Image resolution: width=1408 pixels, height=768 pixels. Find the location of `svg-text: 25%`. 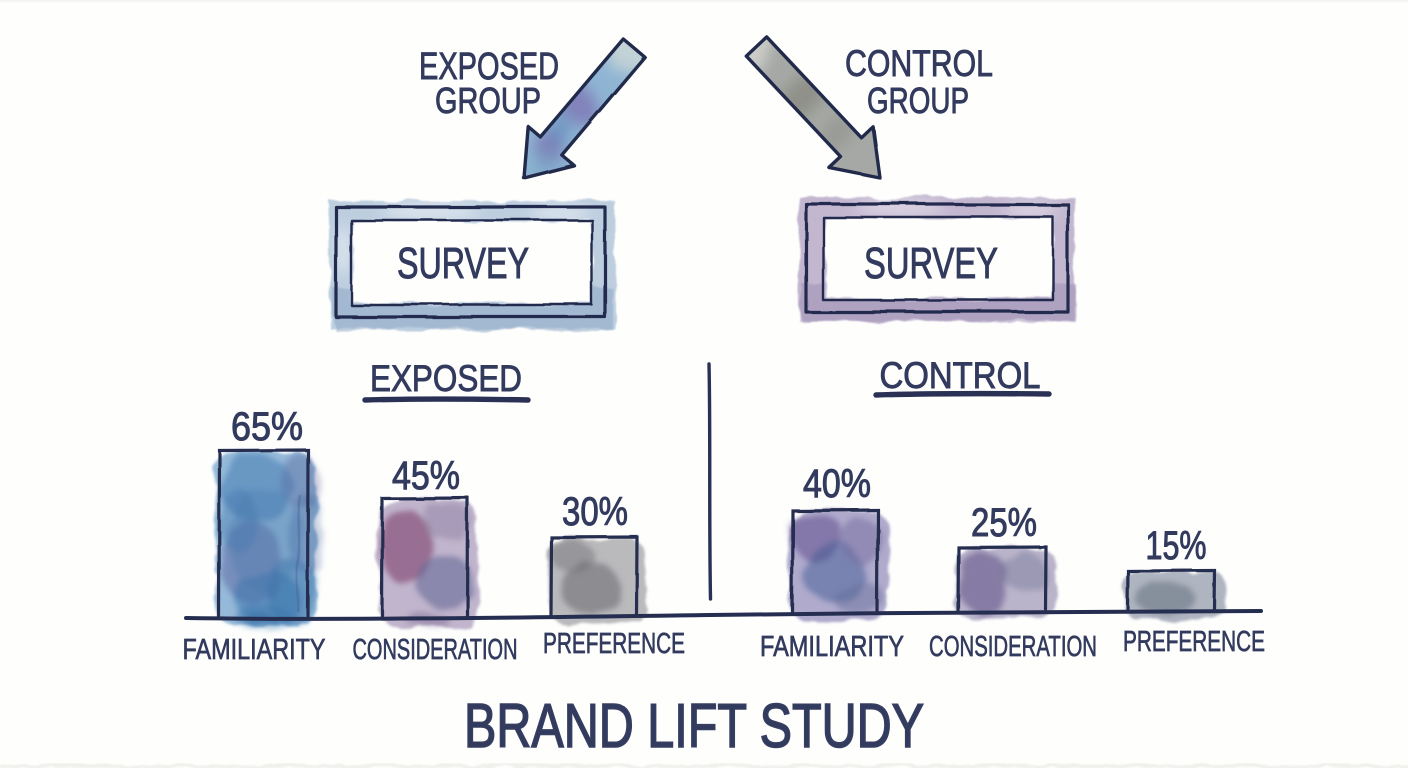

svg-text: 25% is located at coordinates (1004, 523).